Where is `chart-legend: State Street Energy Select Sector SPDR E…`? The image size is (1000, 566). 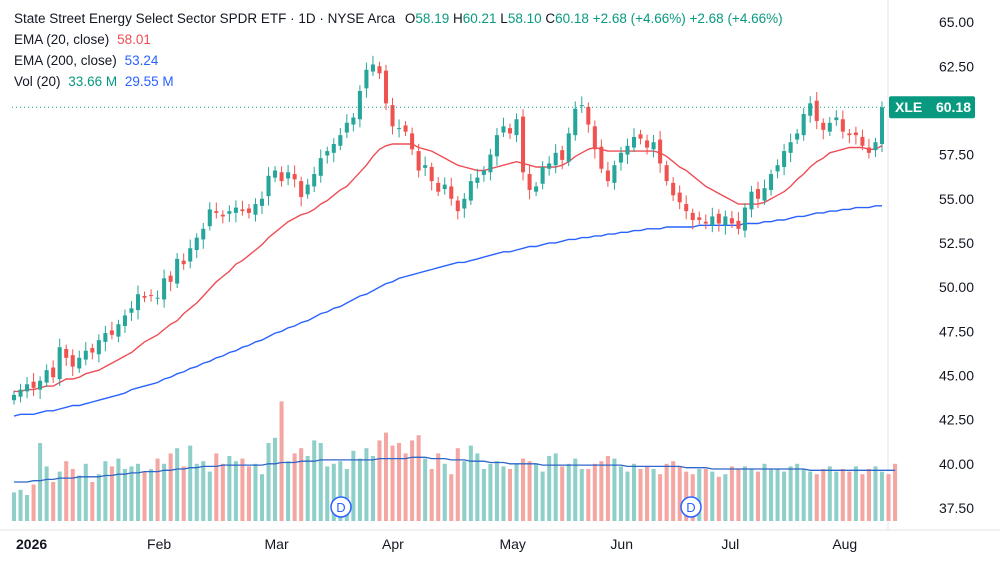
chart-legend: State Street Energy Select Sector SPDR E… is located at coordinates (398, 50).